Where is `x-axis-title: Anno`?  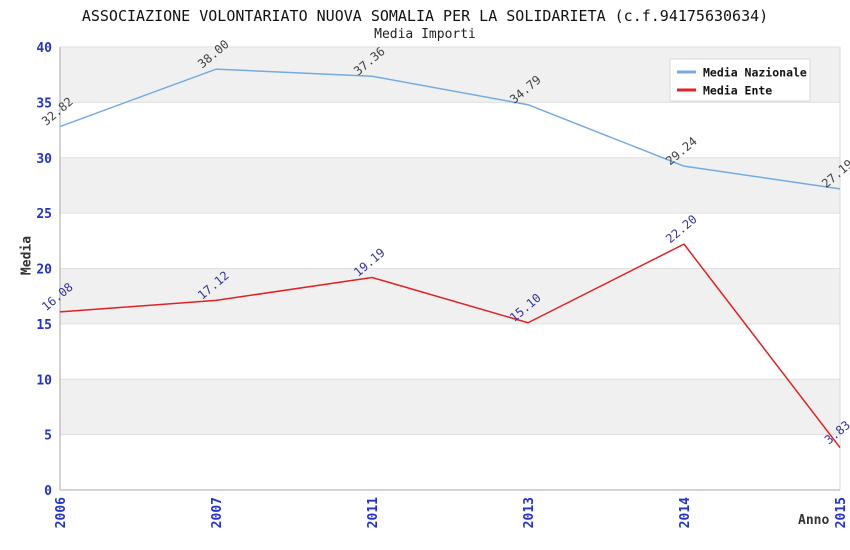 x-axis-title: Anno is located at coordinates (814, 520).